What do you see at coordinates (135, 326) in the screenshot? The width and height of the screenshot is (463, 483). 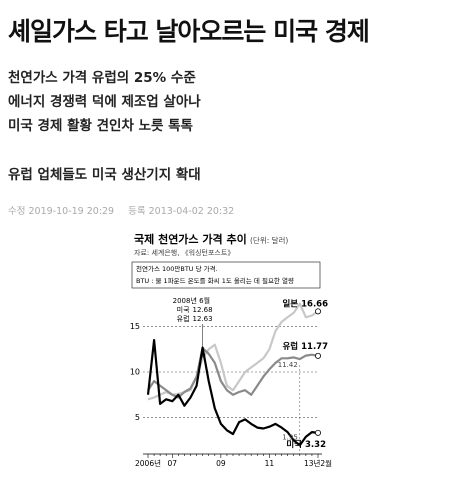 I see `y-tick-label: 15` at bounding box center [135, 326].